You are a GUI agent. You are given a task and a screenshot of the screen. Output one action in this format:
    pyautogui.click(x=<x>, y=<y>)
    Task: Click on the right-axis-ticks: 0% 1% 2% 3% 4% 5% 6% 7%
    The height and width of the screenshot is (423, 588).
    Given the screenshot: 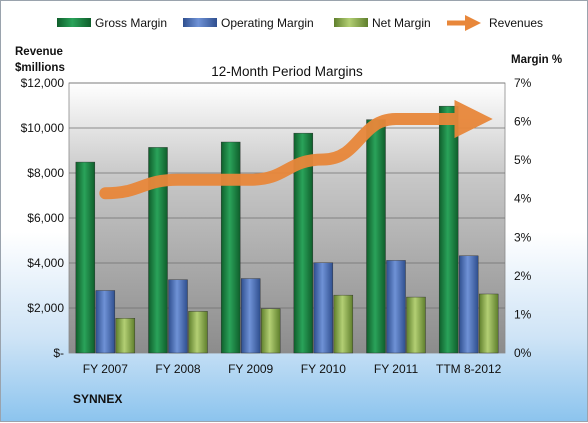 What is the action you would take?
    pyautogui.click(x=523, y=218)
    